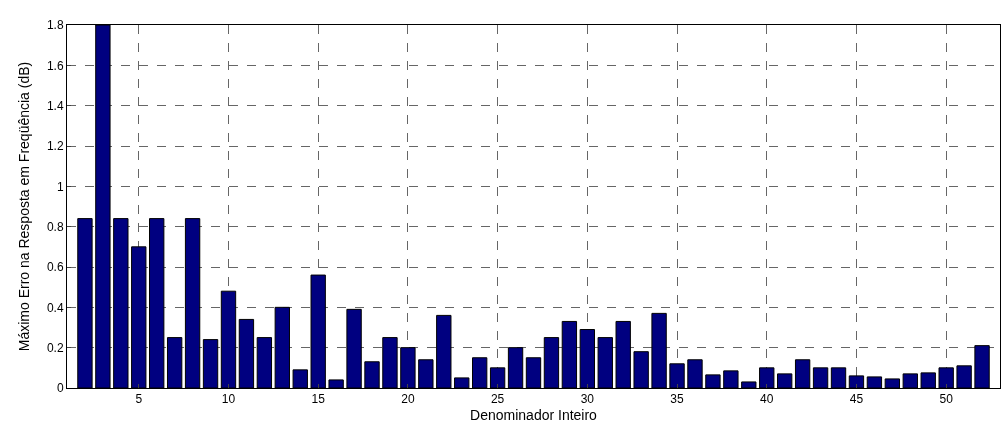 This screenshot has height=437, width=1006. I want to click on x-tick-label: 10, so click(228, 399).